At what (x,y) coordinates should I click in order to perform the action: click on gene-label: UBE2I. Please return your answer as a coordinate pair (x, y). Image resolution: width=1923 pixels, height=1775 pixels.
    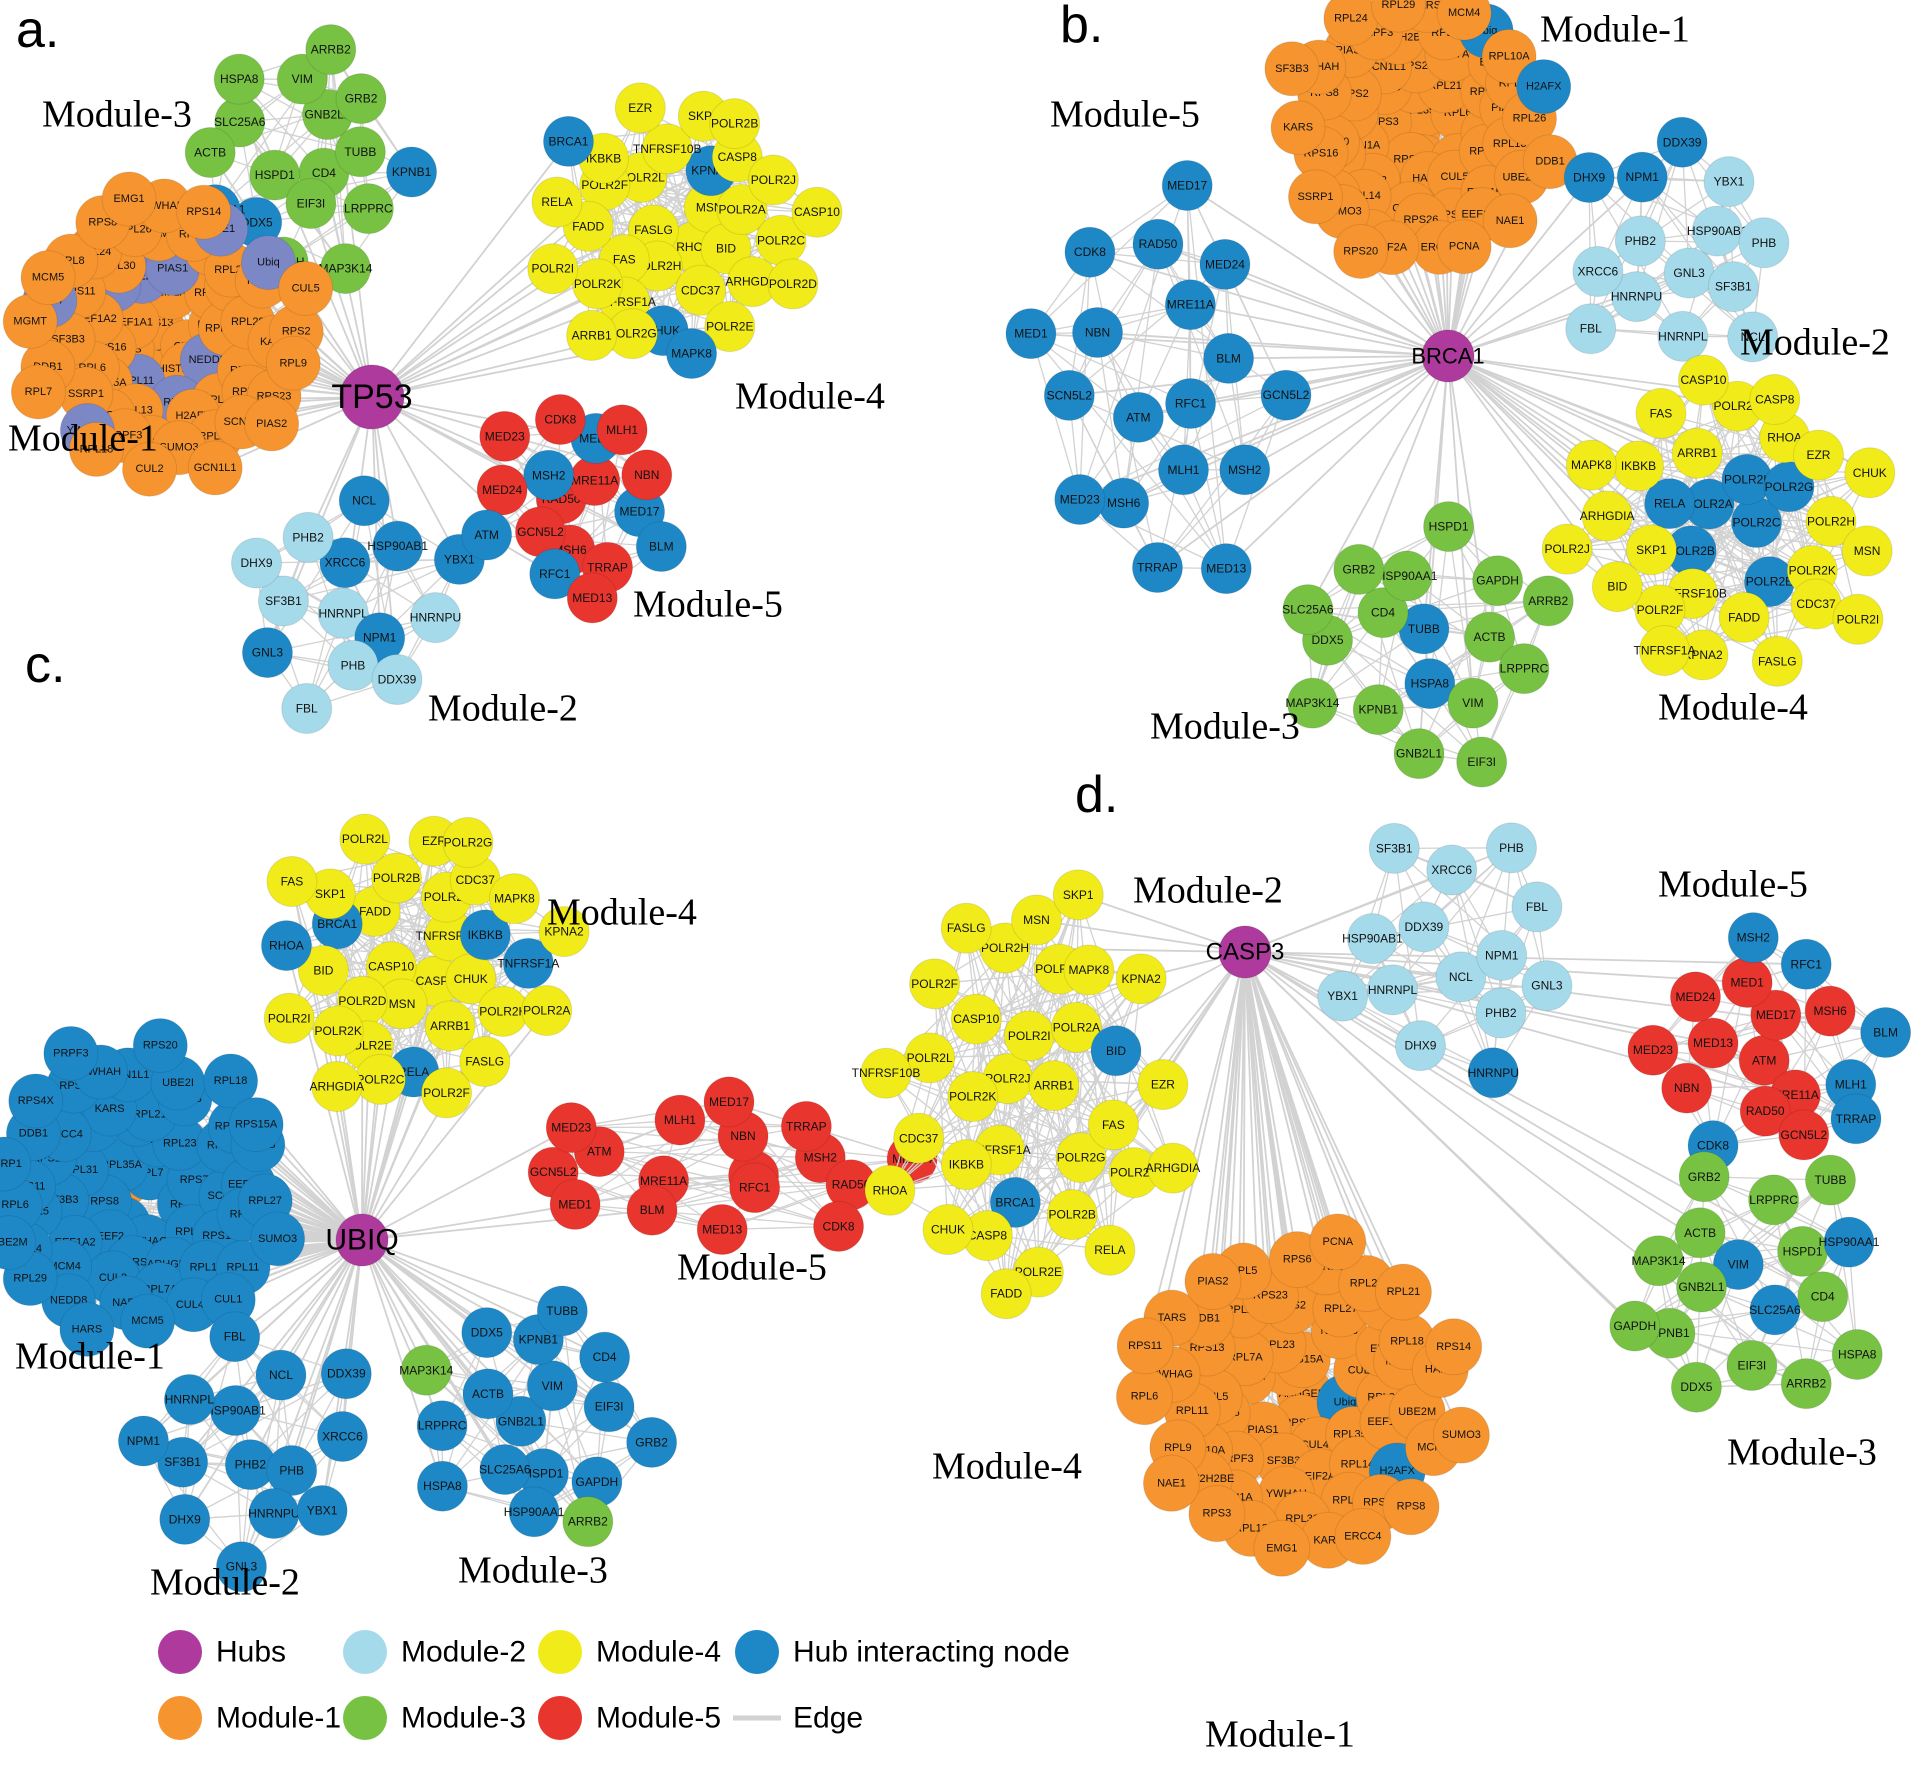
    Looking at the image, I should click on (178, 1083).